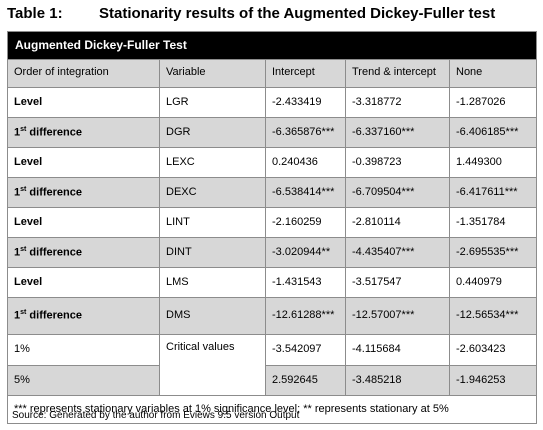 The width and height of the screenshot is (543, 430). I want to click on none-cell: -12.56534***, so click(492, 316).